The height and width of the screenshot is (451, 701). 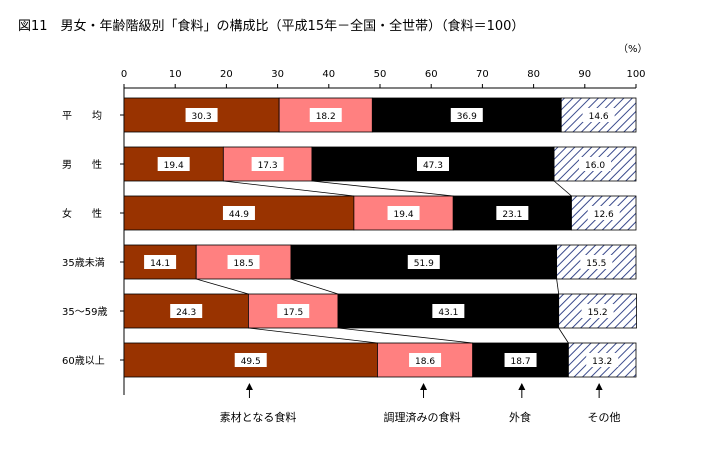 I want to click on bar-segment, so click(x=597, y=311).